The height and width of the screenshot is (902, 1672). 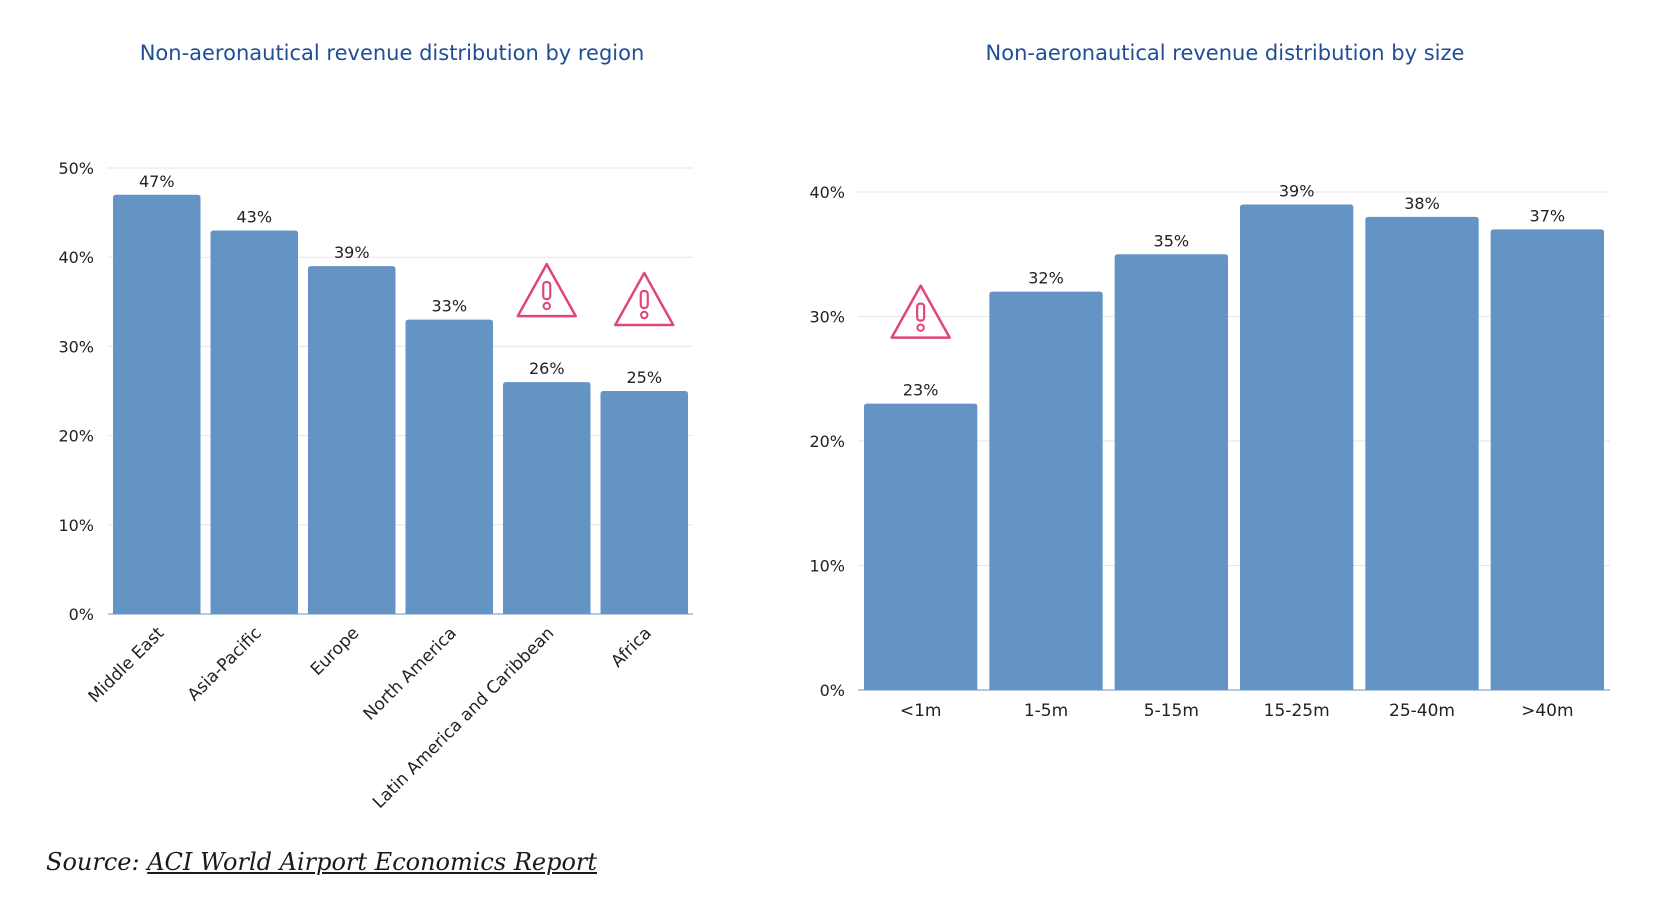 I want to click on source-link: ACI World Airport Economics Report, so click(x=372, y=862).